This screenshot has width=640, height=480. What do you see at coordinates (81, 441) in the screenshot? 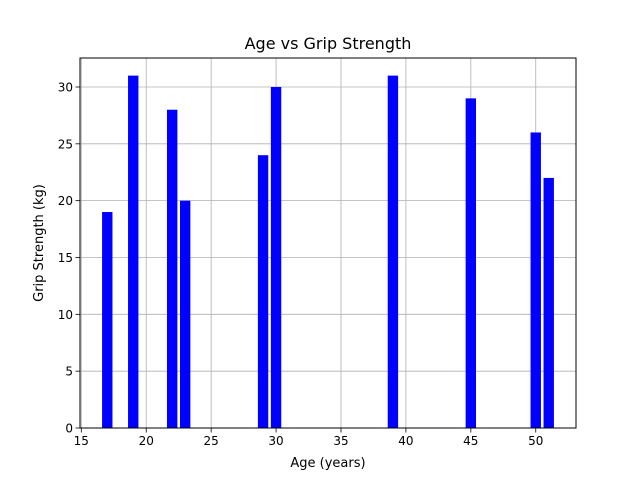
I see `x-tick-label: 15` at bounding box center [81, 441].